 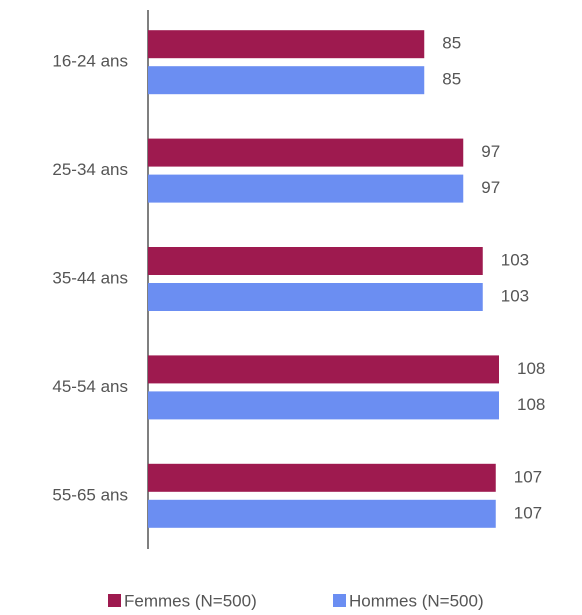 What do you see at coordinates (190, 600) in the screenshot?
I see `legend-label: Femmes (N=500)` at bounding box center [190, 600].